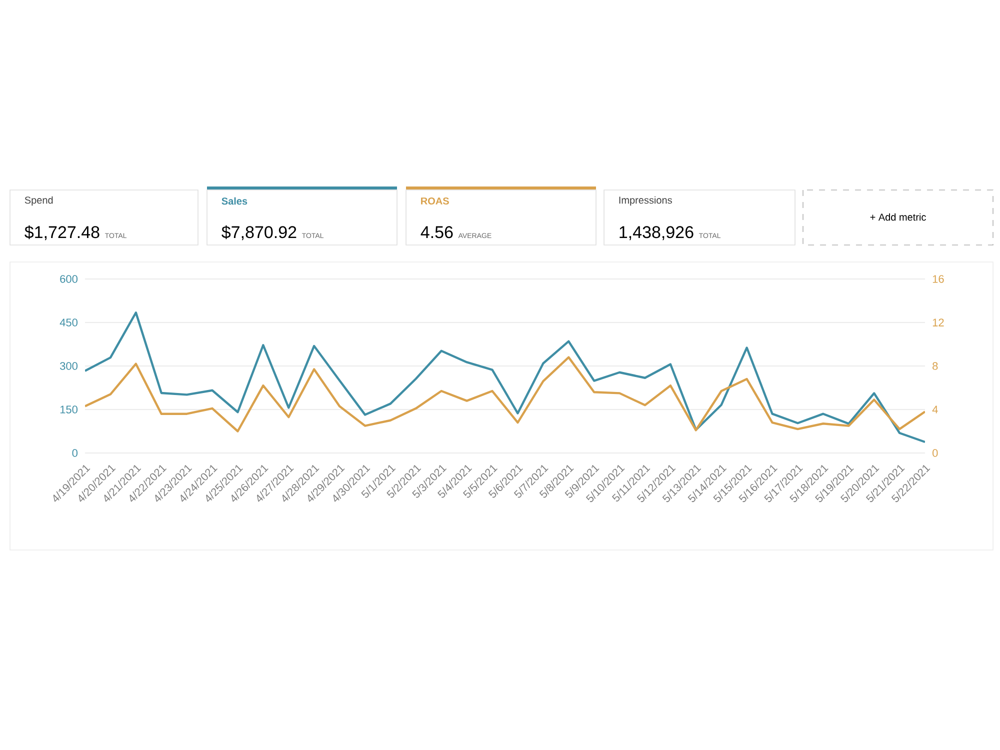  Describe the element at coordinates (898, 217) in the screenshot. I see `text: + Add metric` at that location.